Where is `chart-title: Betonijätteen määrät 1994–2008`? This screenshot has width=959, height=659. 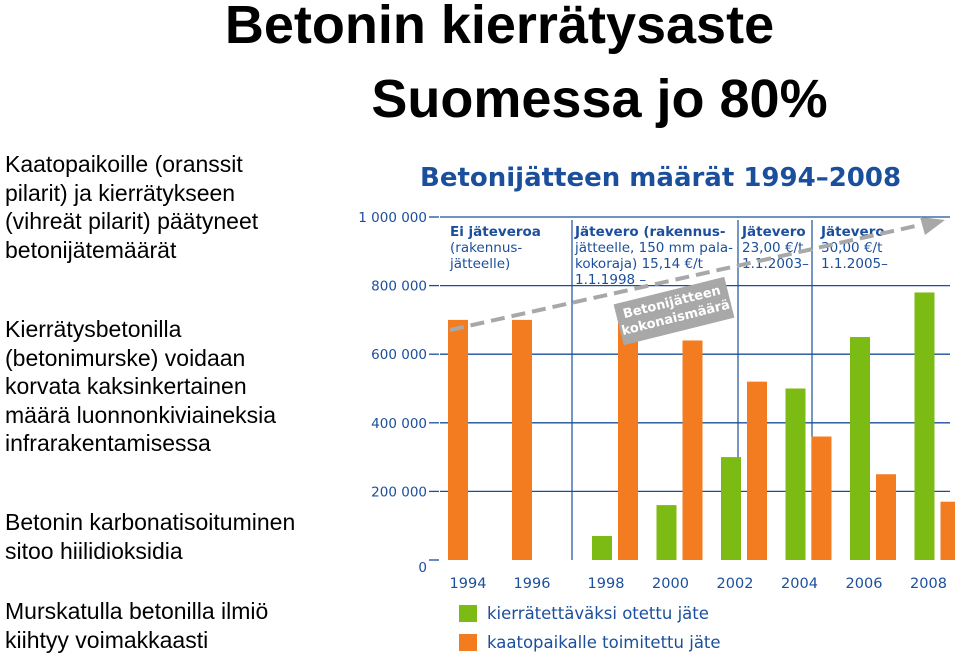
chart-title: Betonijätteen määrät 1994–2008 is located at coordinates (660, 178).